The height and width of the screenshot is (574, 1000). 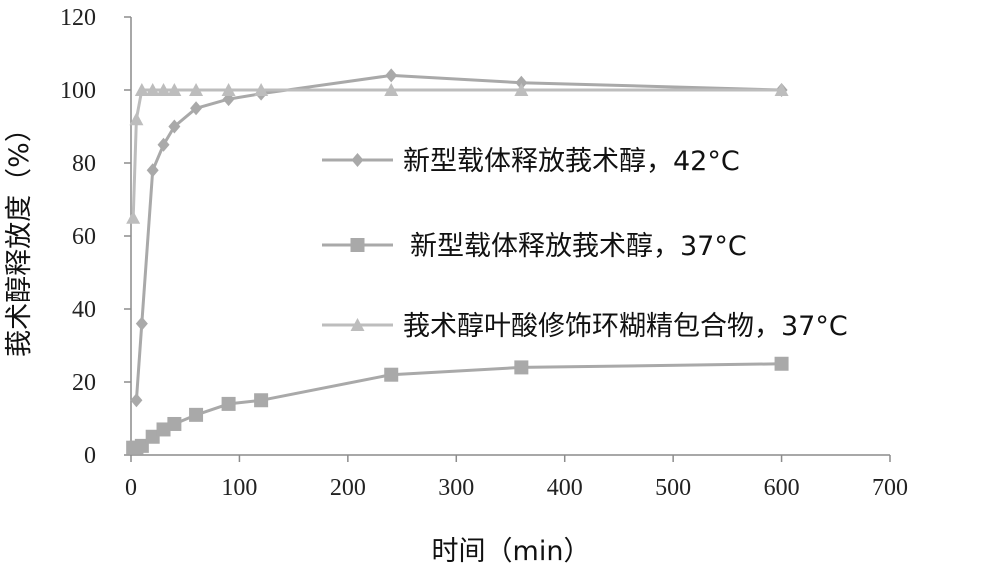 What do you see at coordinates (456, 488) in the screenshot?
I see `x-tick-label: 300` at bounding box center [456, 488].